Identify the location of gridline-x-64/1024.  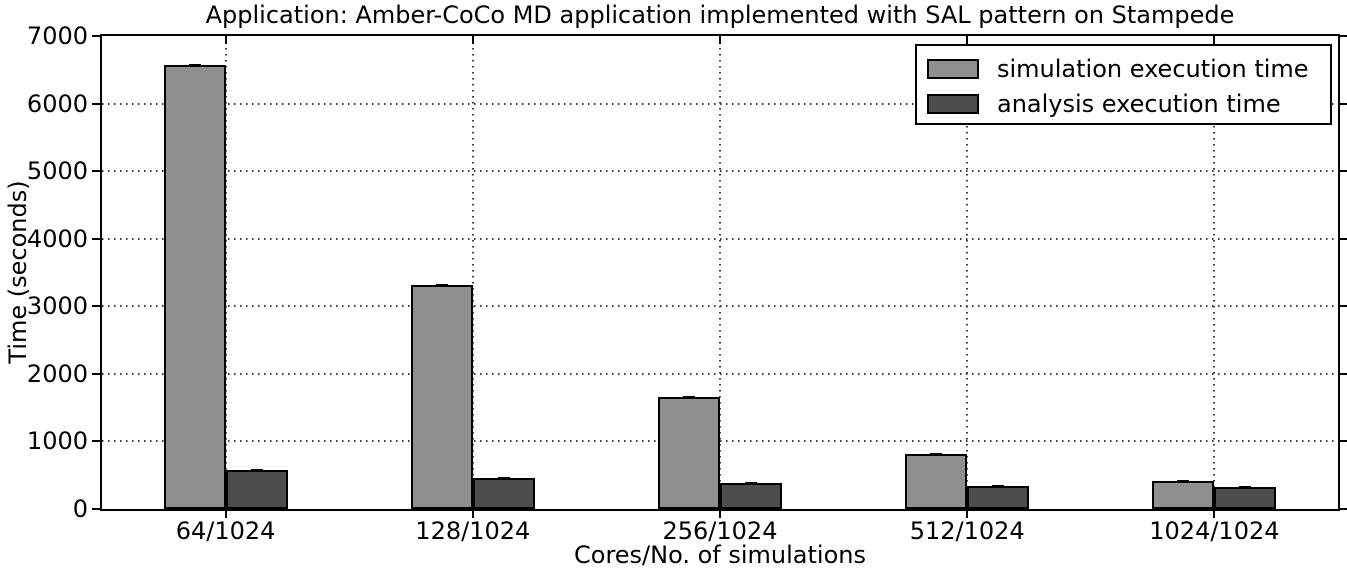
(225, 272).